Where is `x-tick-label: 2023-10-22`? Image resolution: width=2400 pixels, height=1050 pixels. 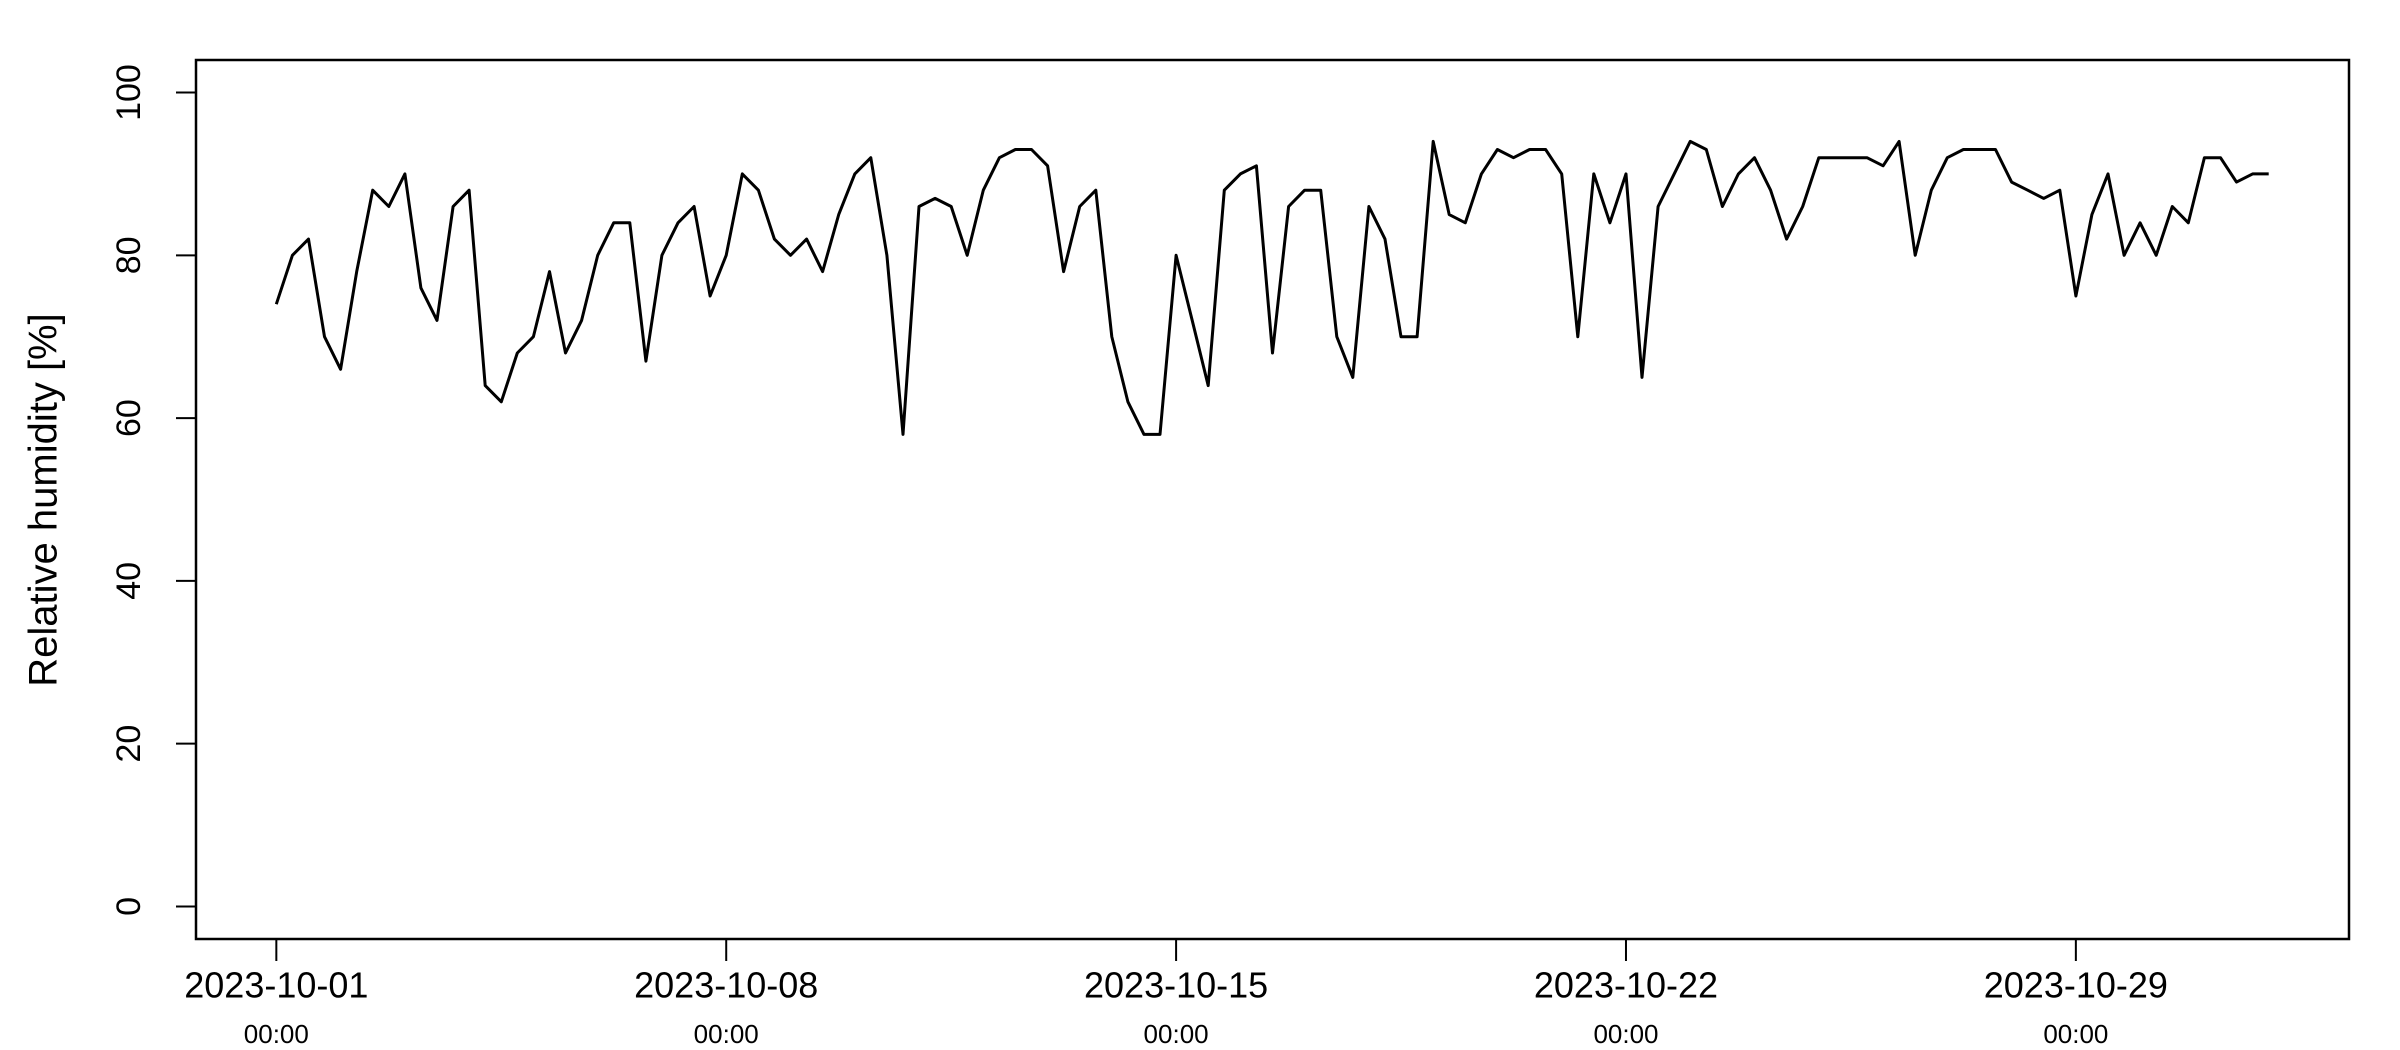
x-tick-label: 2023-10-22 is located at coordinates (1626, 985).